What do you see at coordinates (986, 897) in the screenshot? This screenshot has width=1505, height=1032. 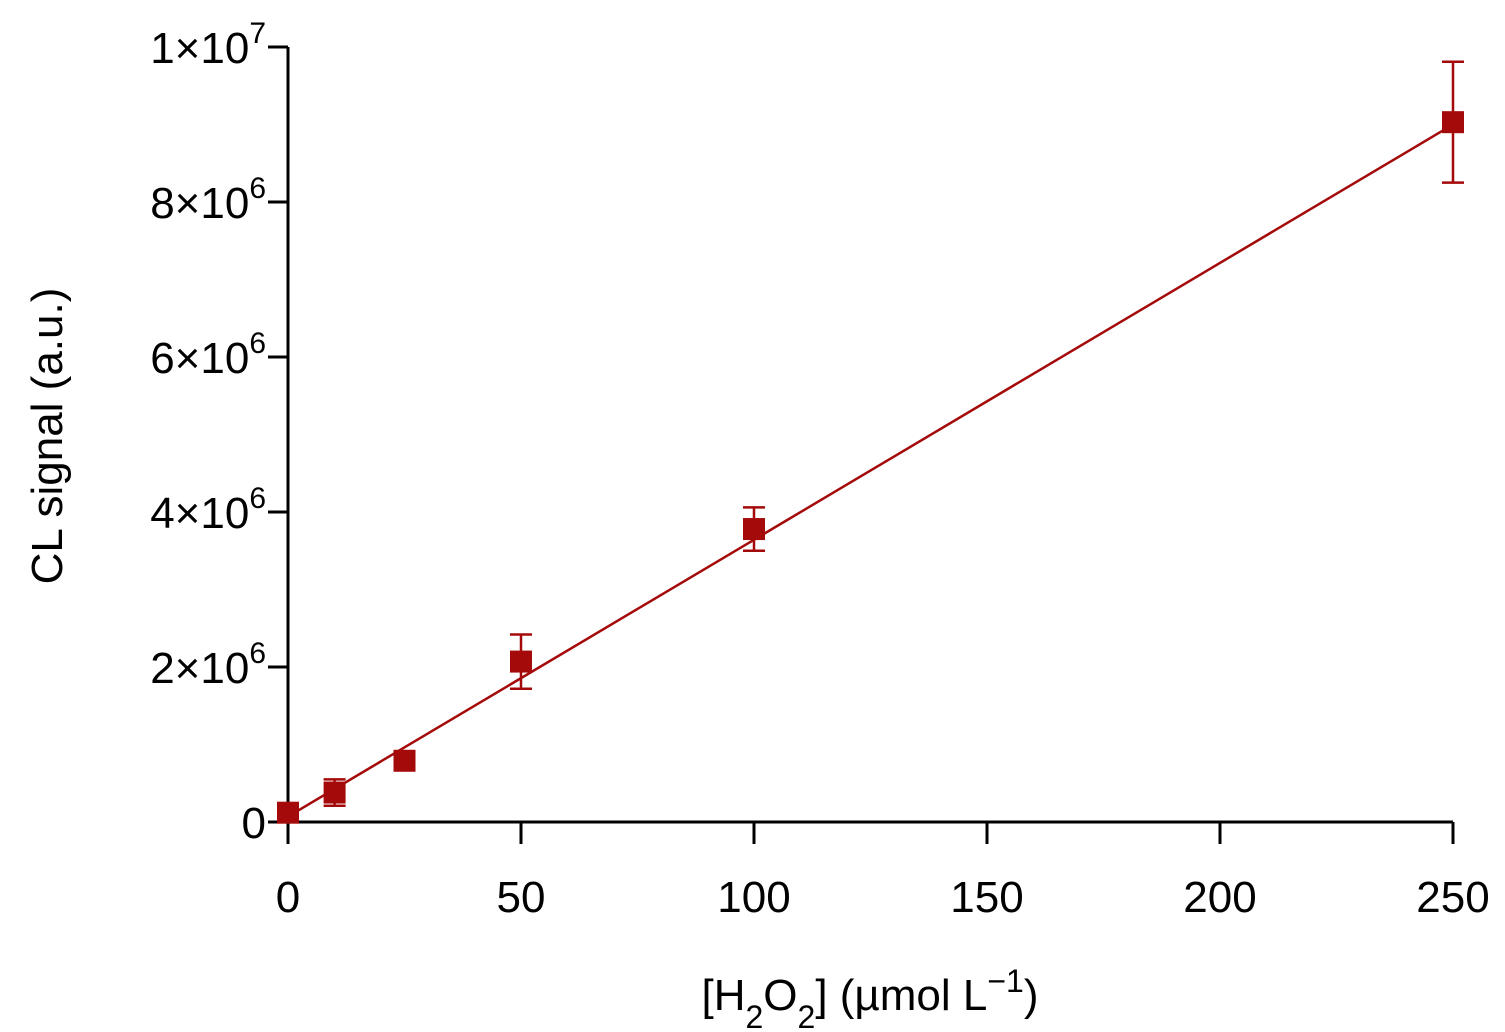 I see `x-tick-label: 150` at bounding box center [986, 897].